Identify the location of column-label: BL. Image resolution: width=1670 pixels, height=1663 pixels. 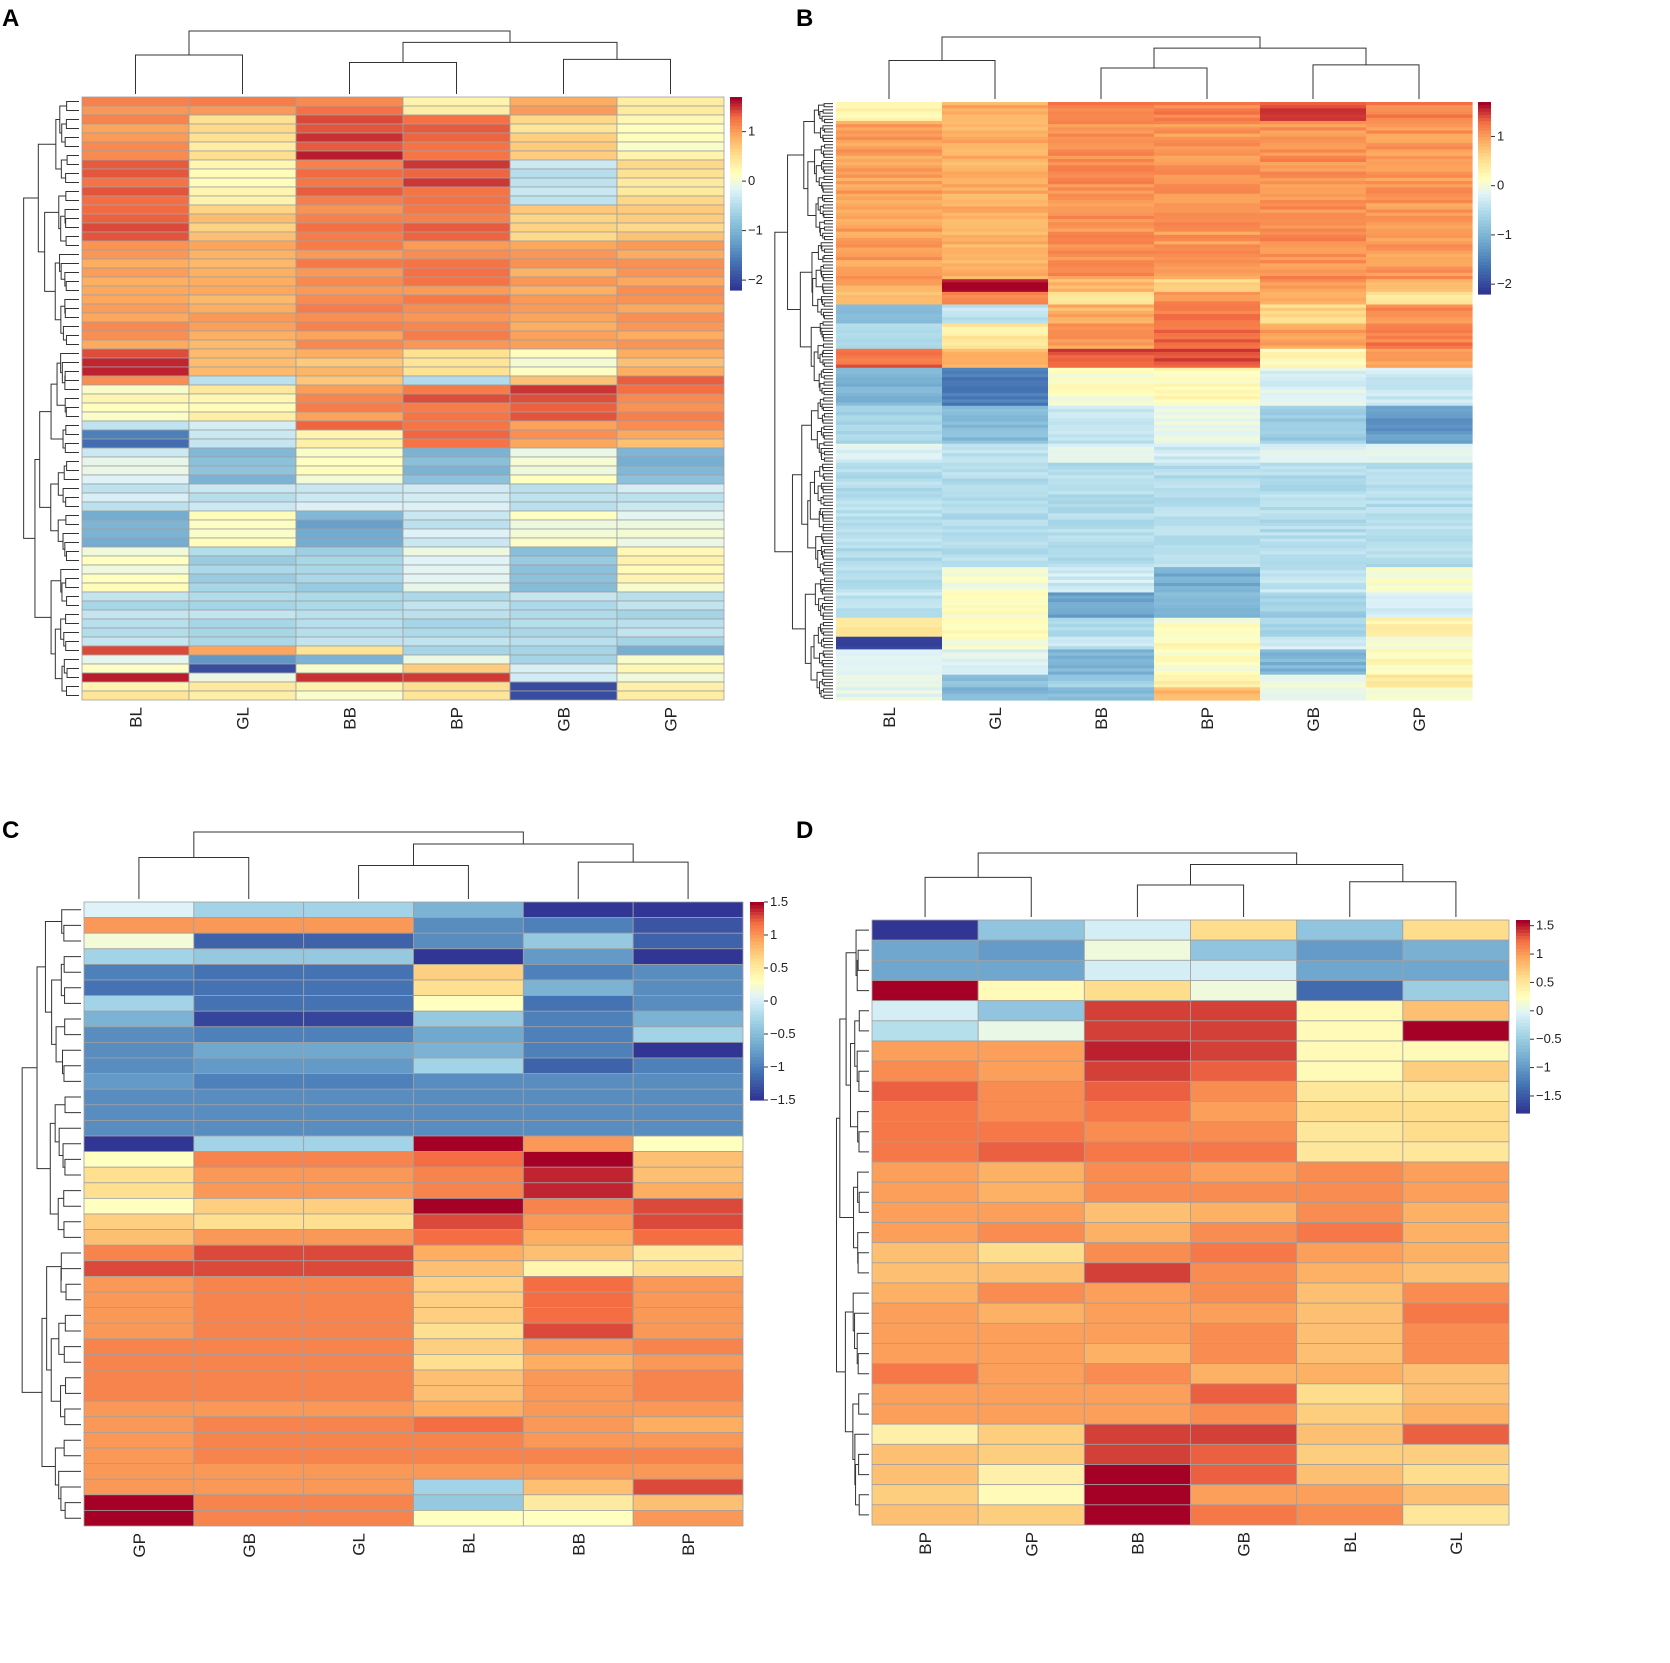
(1350, 1542).